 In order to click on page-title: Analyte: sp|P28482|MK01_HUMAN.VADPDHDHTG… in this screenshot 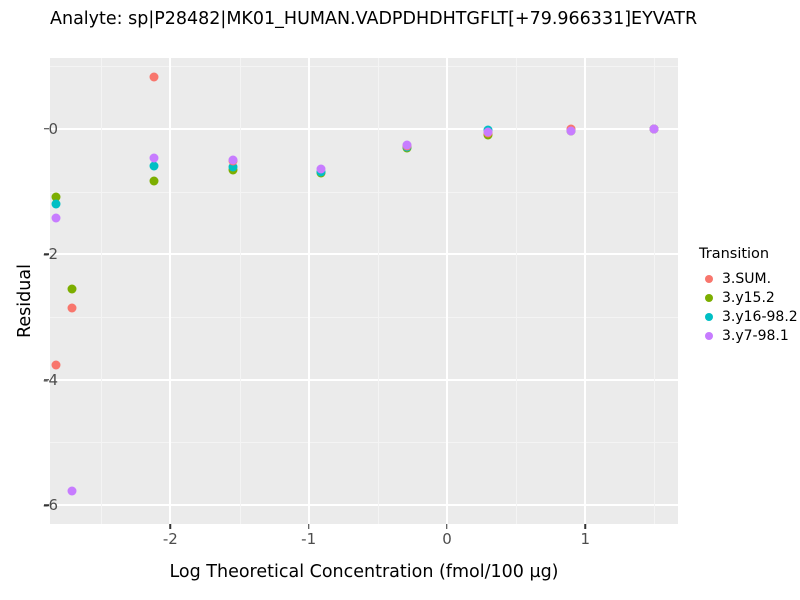, I will do `click(374, 19)`.